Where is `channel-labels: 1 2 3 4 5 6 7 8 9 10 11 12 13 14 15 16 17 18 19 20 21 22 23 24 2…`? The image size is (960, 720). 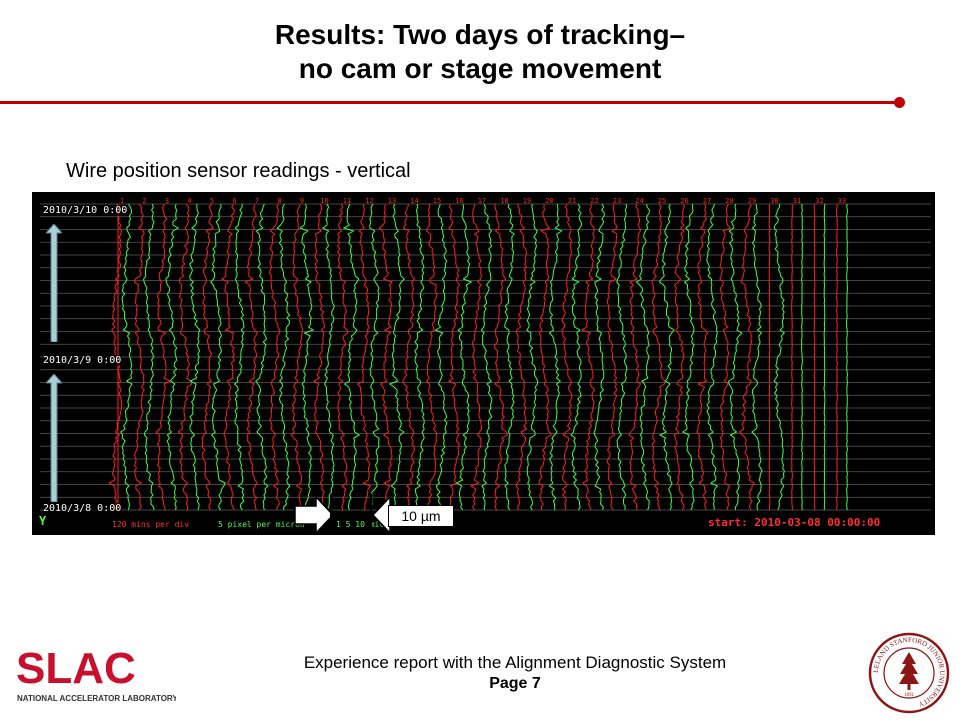 channel-labels: 1 2 3 4 5 6 7 8 9 10 11 12 13 14 15 16 17 18 19 20 21 22 23 24 2… is located at coordinates (483, 201).